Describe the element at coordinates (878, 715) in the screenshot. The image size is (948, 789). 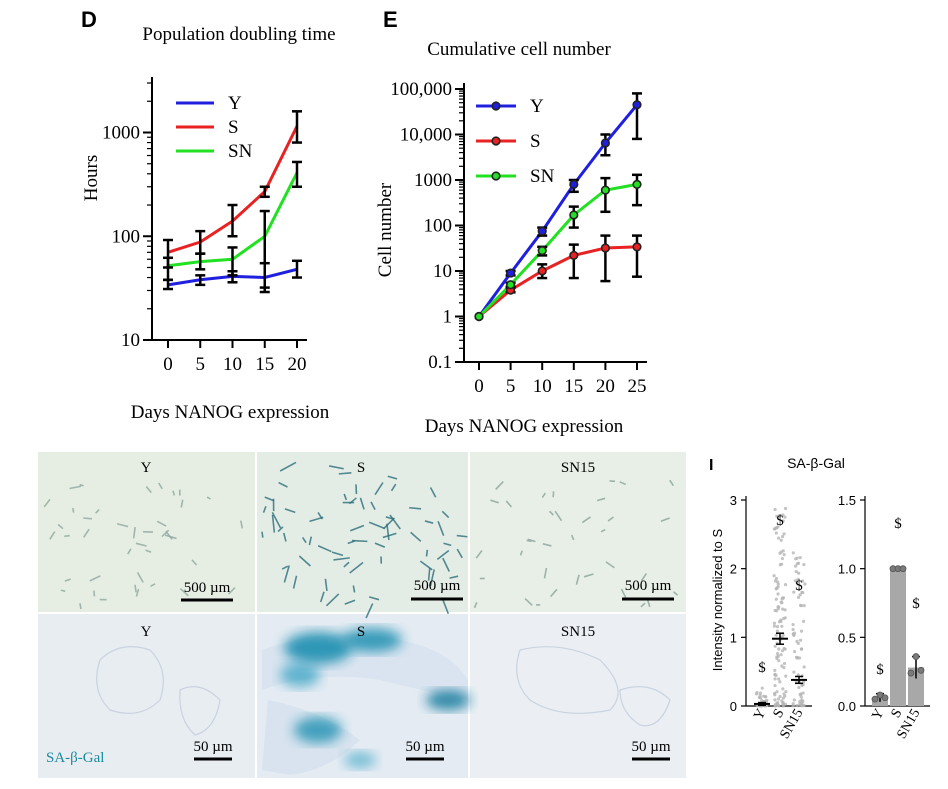
I see `x-tick-label: Y` at that location.